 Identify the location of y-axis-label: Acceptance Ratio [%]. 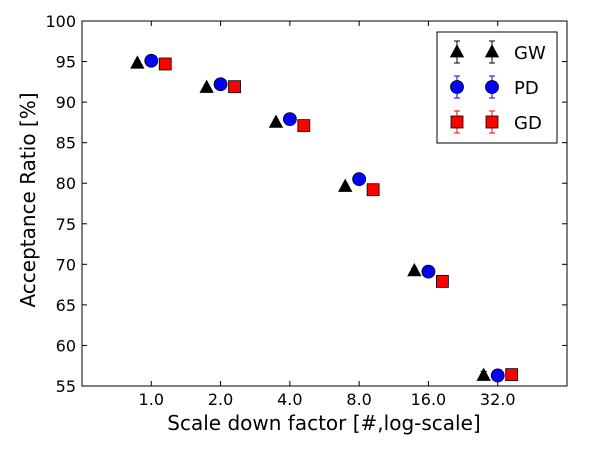
(28, 199).